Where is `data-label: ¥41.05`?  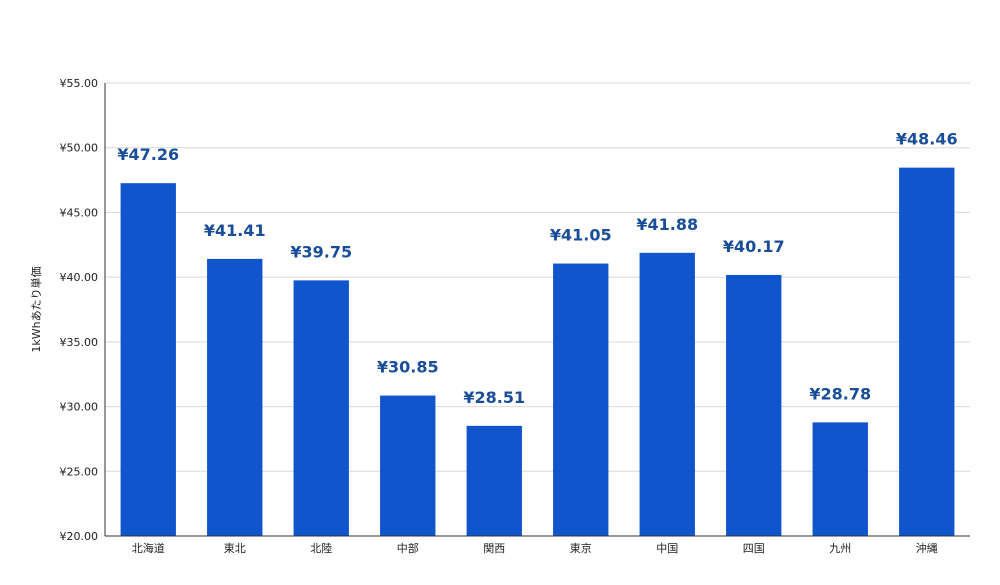 data-label: ¥41.05 is located at coordinates (581, 235).